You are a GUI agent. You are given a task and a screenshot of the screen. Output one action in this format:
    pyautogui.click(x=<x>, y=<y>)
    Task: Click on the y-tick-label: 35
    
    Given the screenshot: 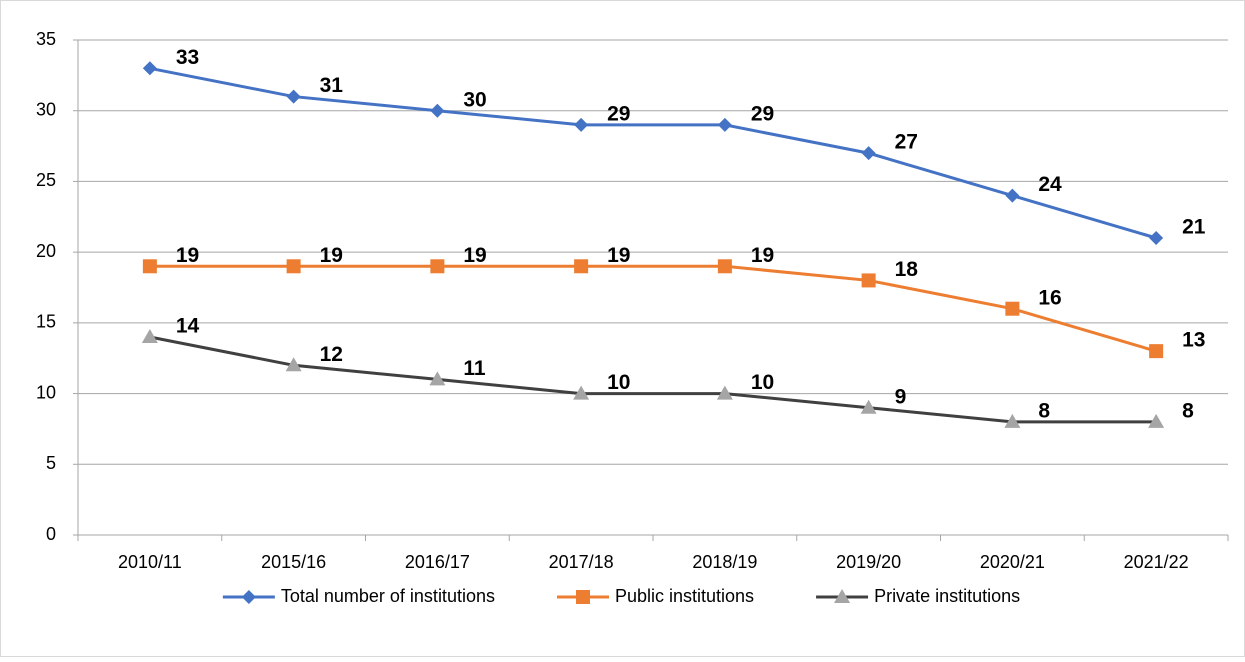 What is the action you would take?
    pyautogui.click(x=46, y=39)
    